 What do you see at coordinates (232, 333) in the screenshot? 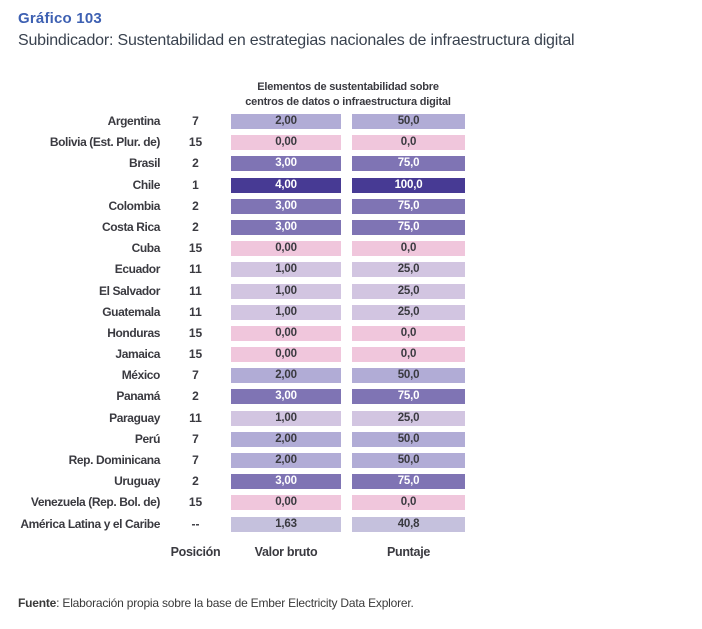
I see `table-row: Honduras 15 0,00 0,0` at bounding box center [232, 333].